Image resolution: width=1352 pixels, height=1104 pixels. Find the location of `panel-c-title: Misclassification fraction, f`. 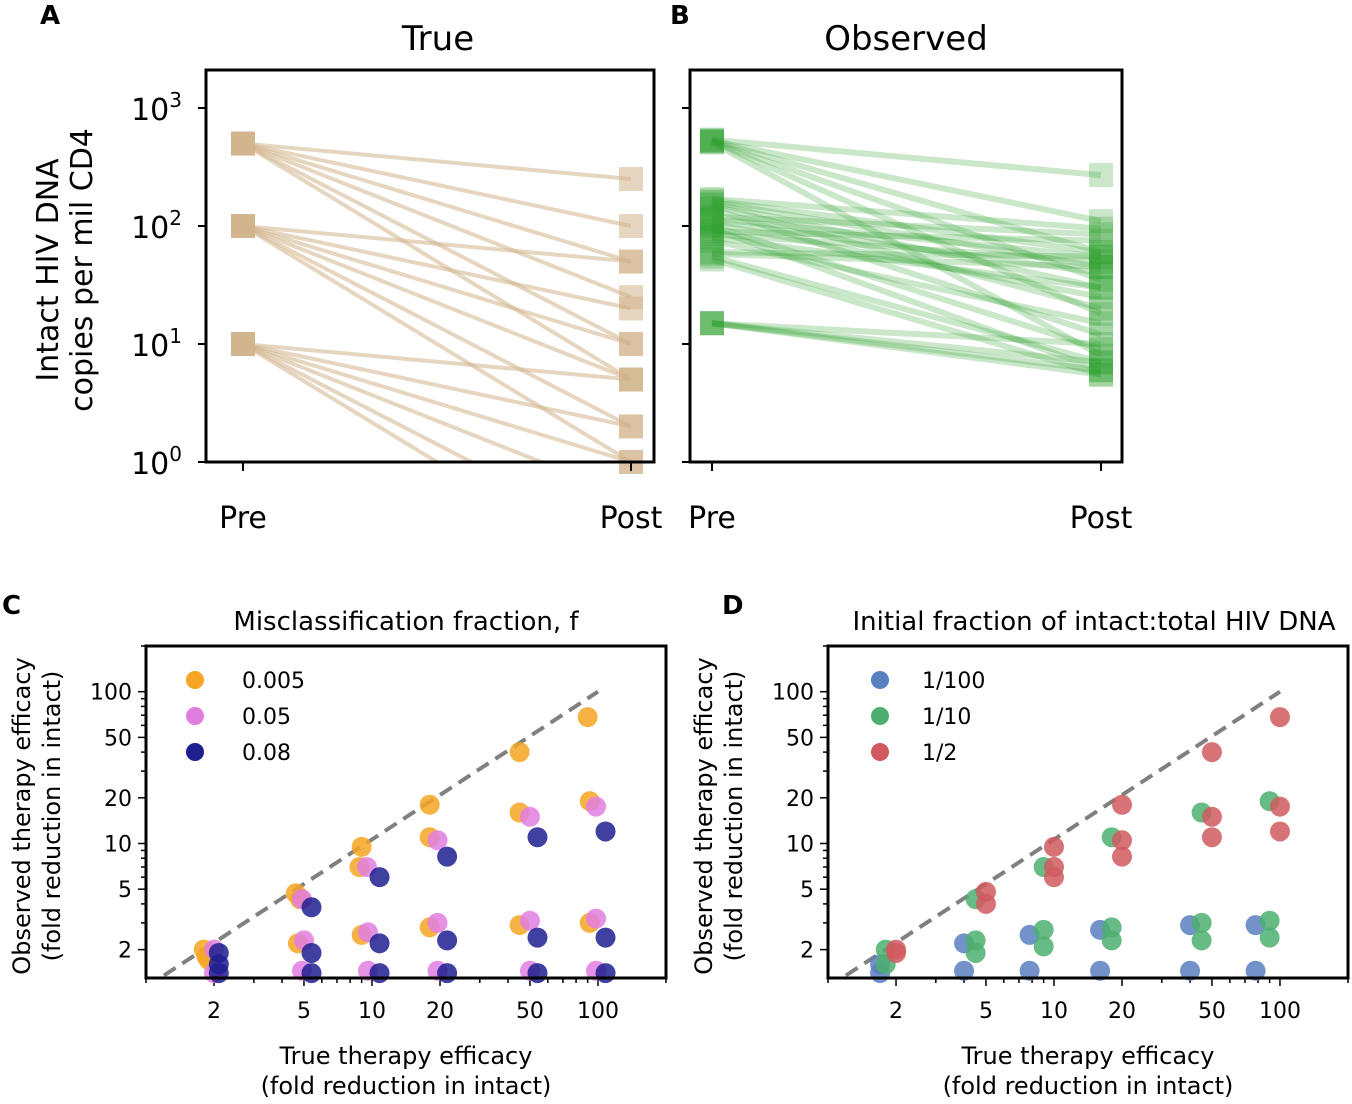

panel-c-title: Misclassification fraction, f is located at coordinates (406, 622).